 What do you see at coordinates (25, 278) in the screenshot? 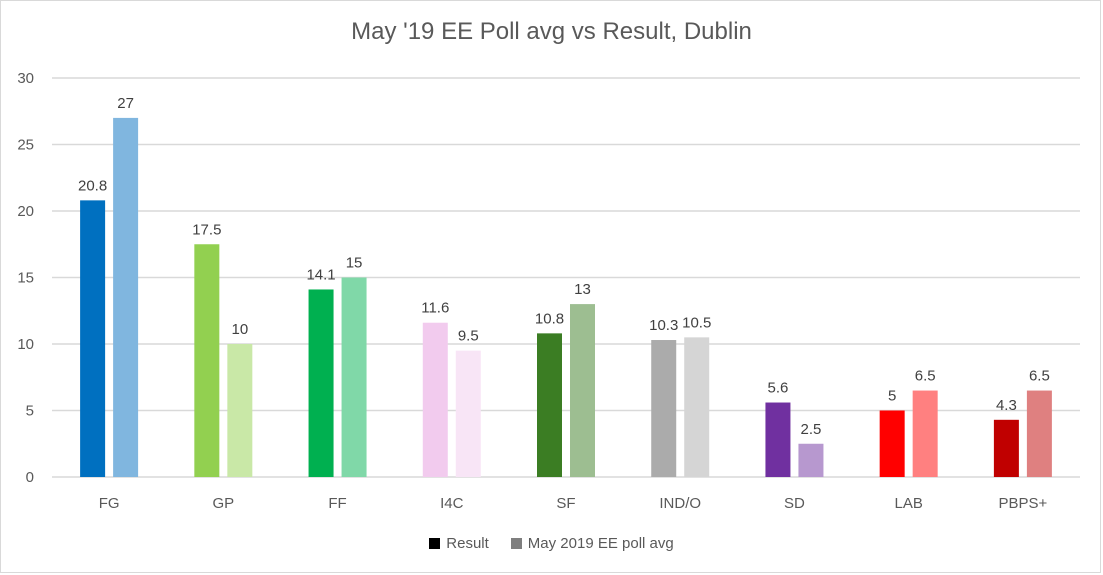
I see `y-tick-label: 15` at bounding box center [25, 278].